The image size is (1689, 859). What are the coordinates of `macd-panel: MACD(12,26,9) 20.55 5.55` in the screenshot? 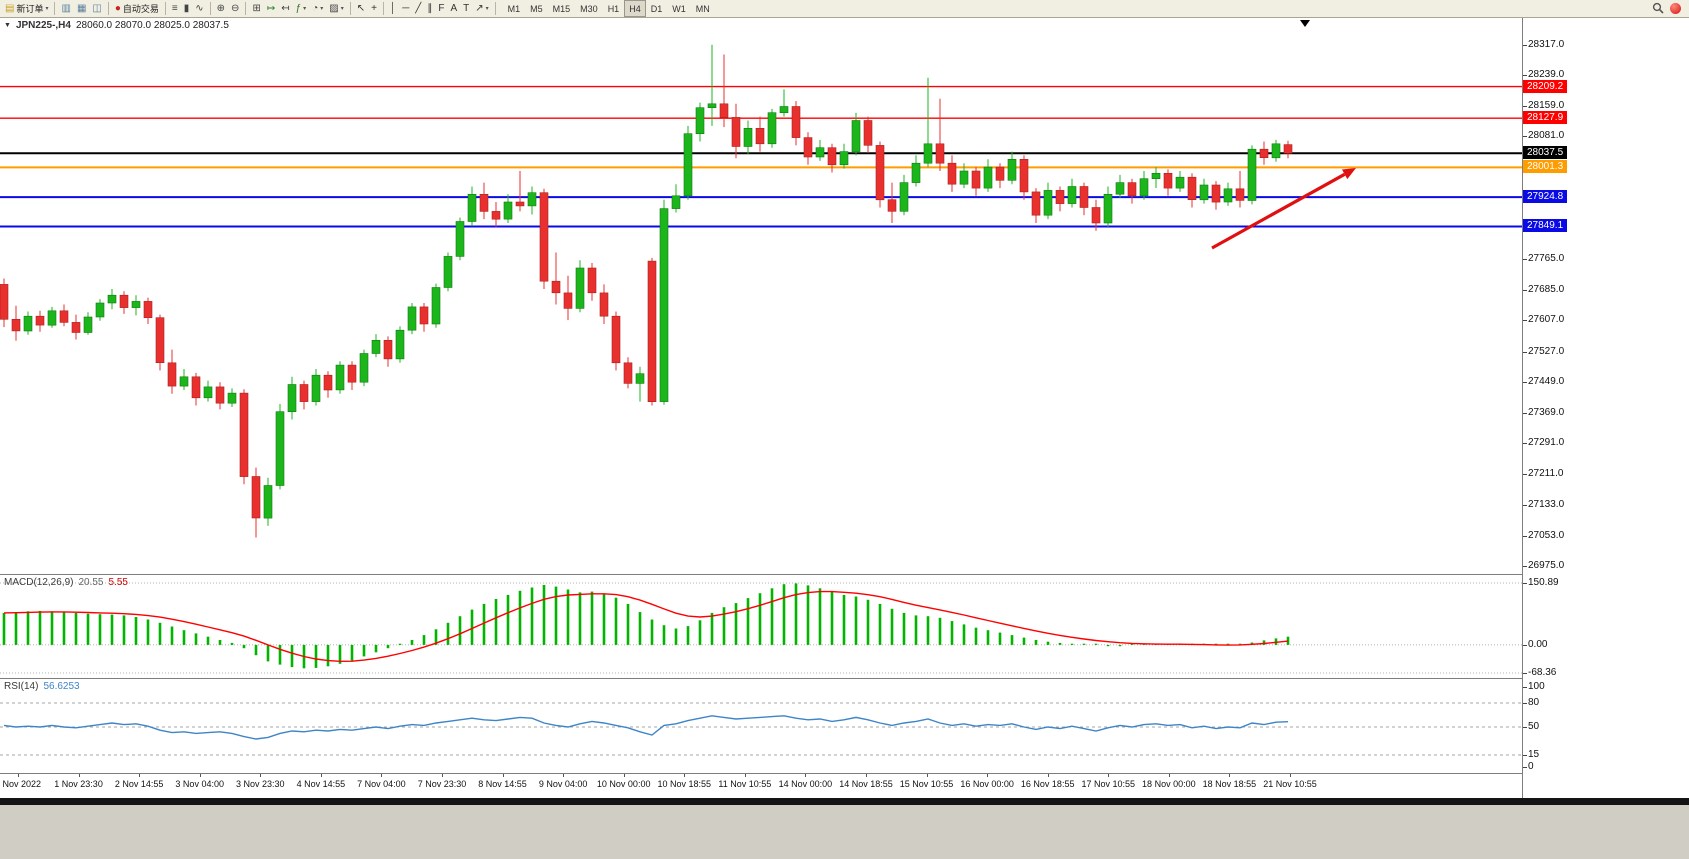 It's located at (761, 627).